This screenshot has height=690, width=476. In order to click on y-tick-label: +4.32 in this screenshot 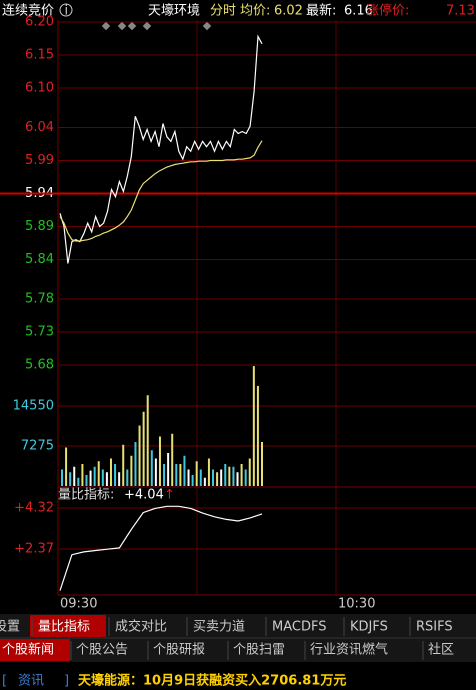, I will do `click(34, 508)`.